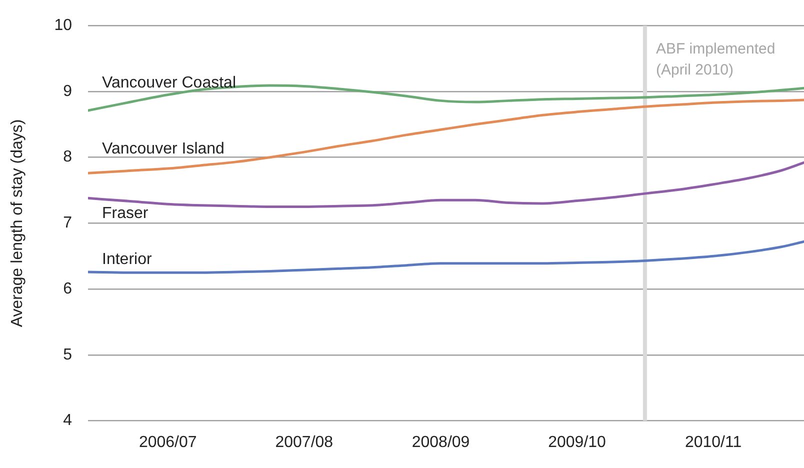 This screenshot has height=468, width=804. I want to click on x-tick-label: 2007/08, so click(304, 442).